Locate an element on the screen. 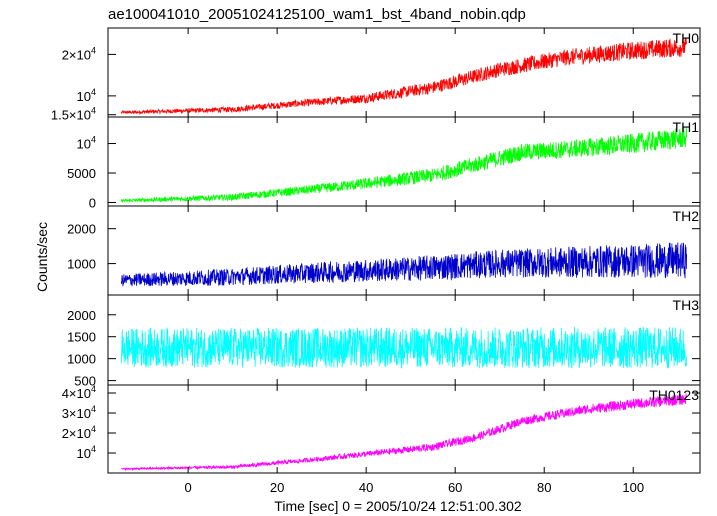 Image resolution: width=717 pixels, height=516 pixels. x-tick-label: 20 is located at coordinates (277, 487).